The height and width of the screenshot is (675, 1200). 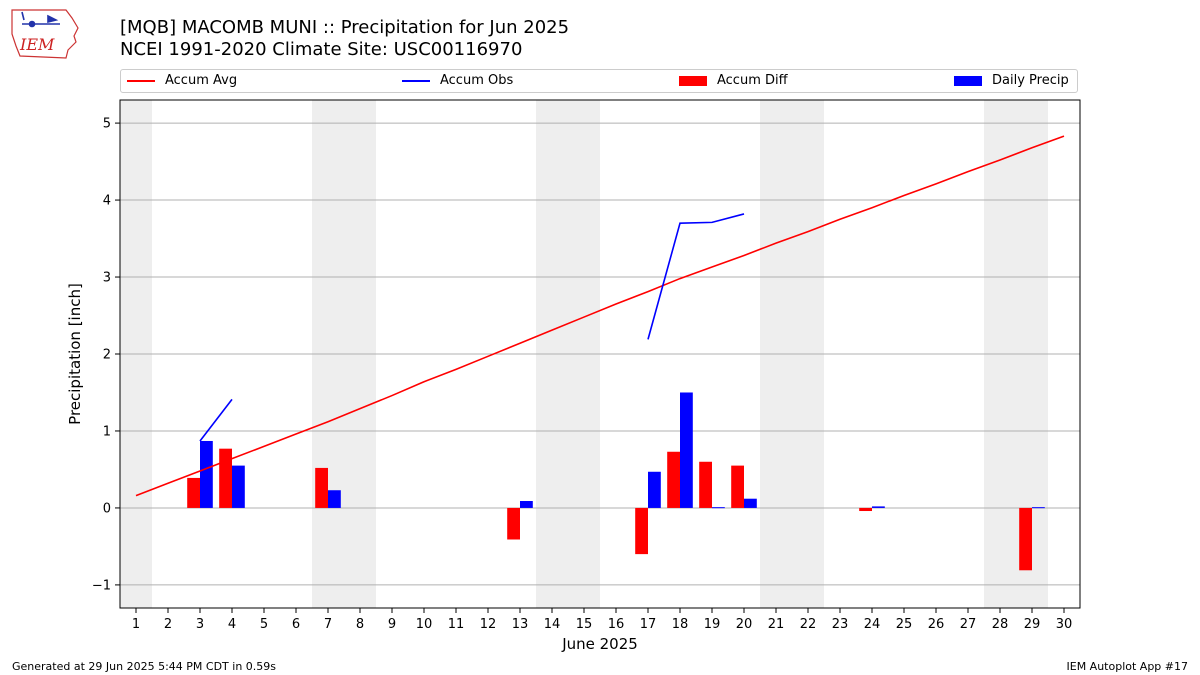 What do you see at coordinates (968, 80) in the screenshot?
I see `legend-swatch-daily-precip` at bounding box center [968, 80].